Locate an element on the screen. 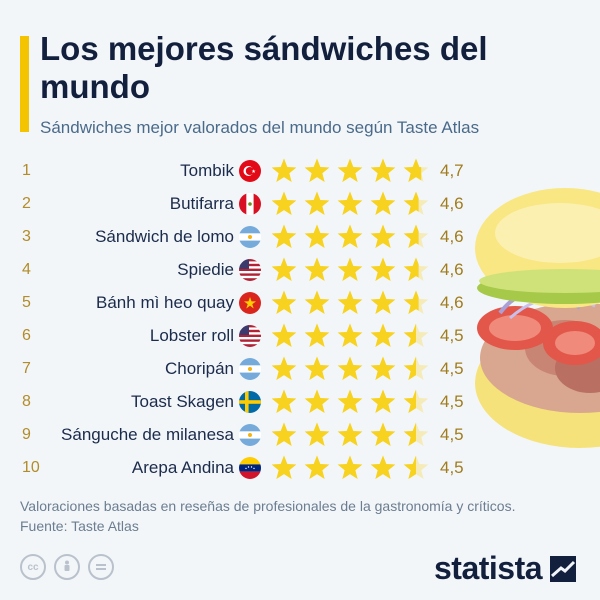  table-row: 3 Sándwich de lomo 4,6 is located at coordinates (240, 237).